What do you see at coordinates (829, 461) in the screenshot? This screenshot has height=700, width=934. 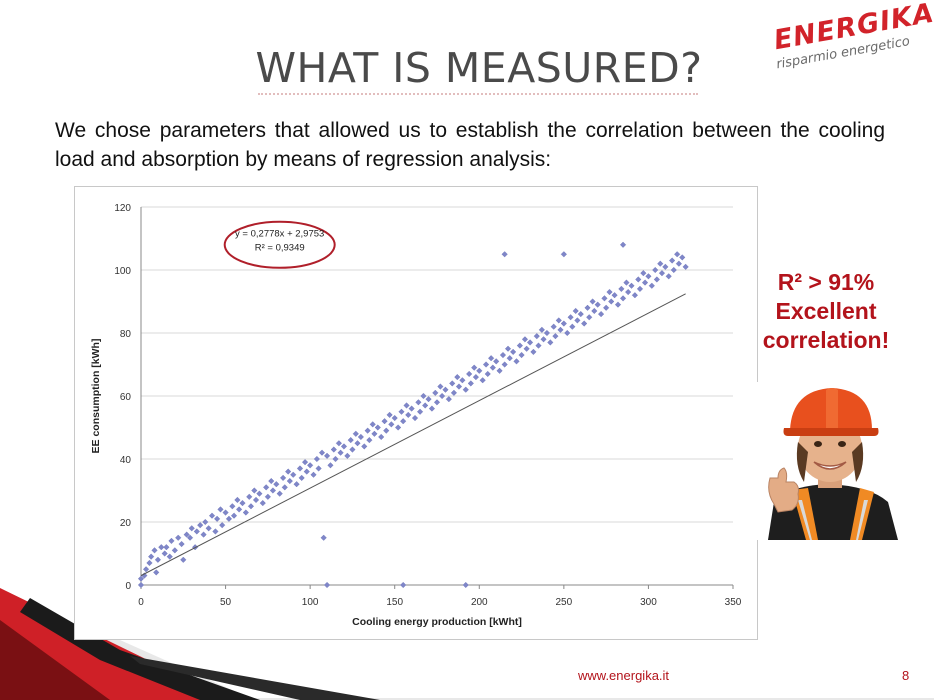 I see `photo-illustration` at bounding box center [829, 461].